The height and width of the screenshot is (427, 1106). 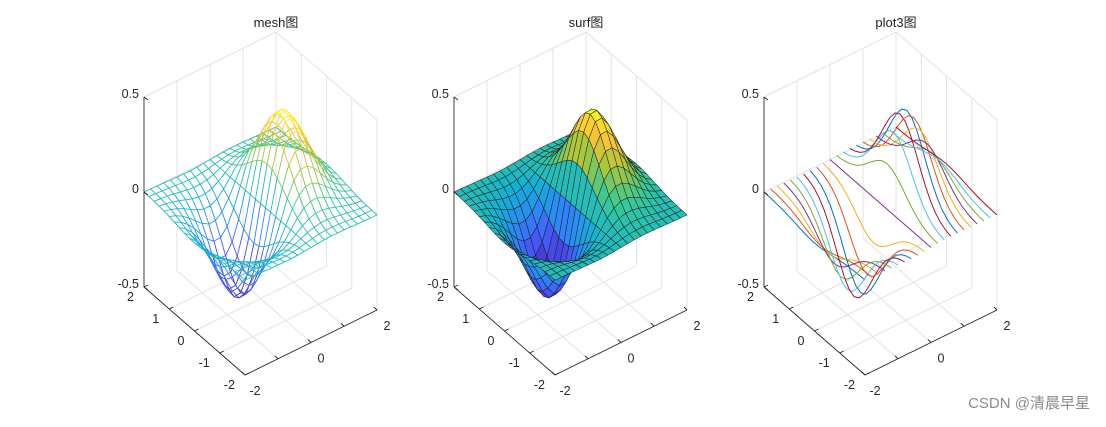 What do you see at coordinates (1029, 402) in the screenshot?
I see `watermark: CSDN @清晨早星` at bounding box center [1029, 402].